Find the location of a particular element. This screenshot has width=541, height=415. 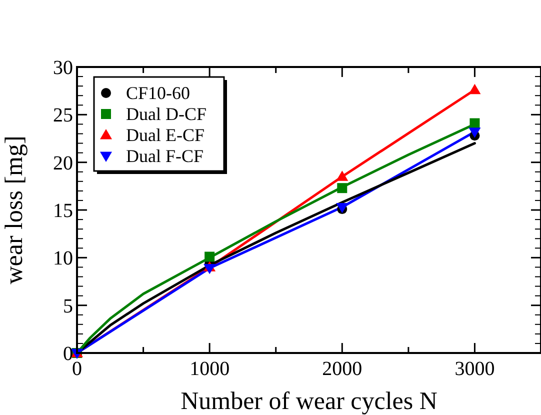

legend-label: Dual D-CF is located at coordinates (166, 114).